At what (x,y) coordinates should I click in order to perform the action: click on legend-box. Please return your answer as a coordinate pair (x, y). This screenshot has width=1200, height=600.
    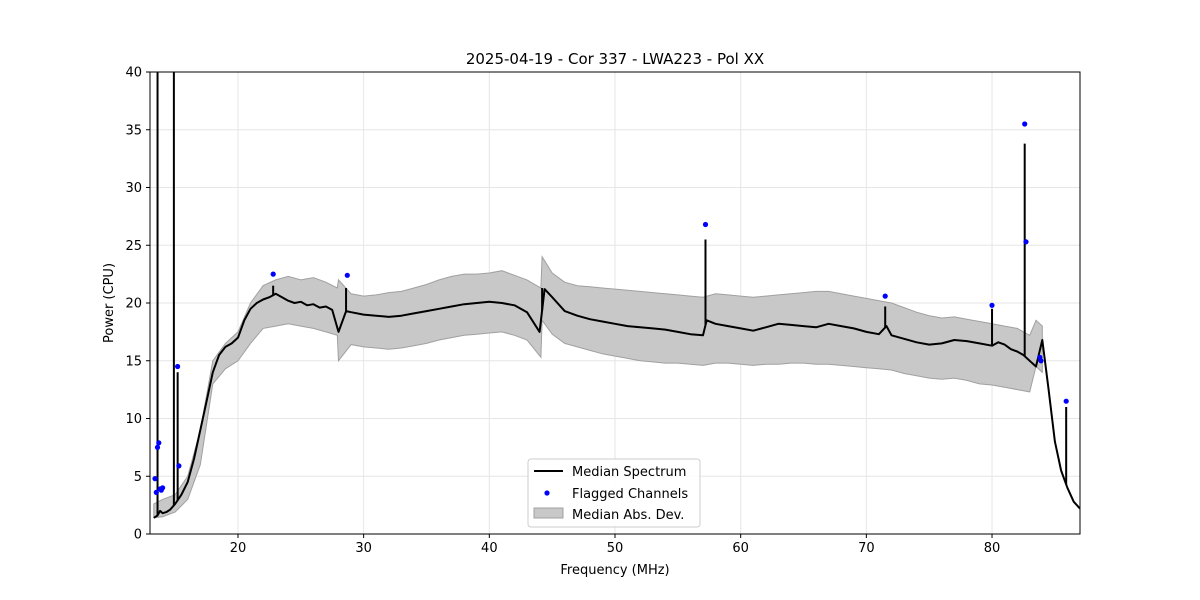
    Looking at the image, I should click on (614, 493).